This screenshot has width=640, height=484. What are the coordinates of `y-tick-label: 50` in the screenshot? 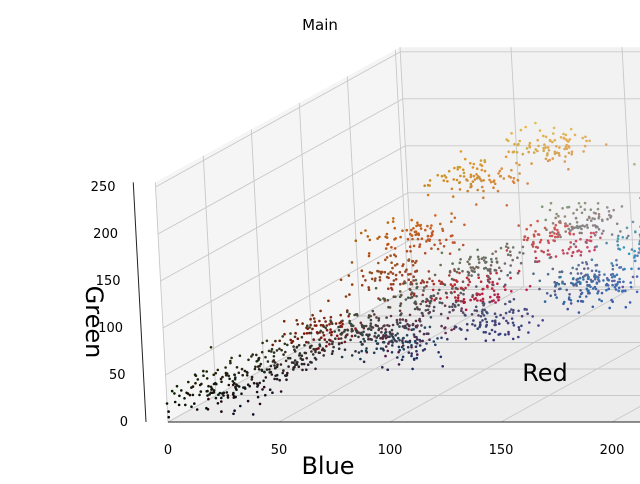 It's located at (117, 375).